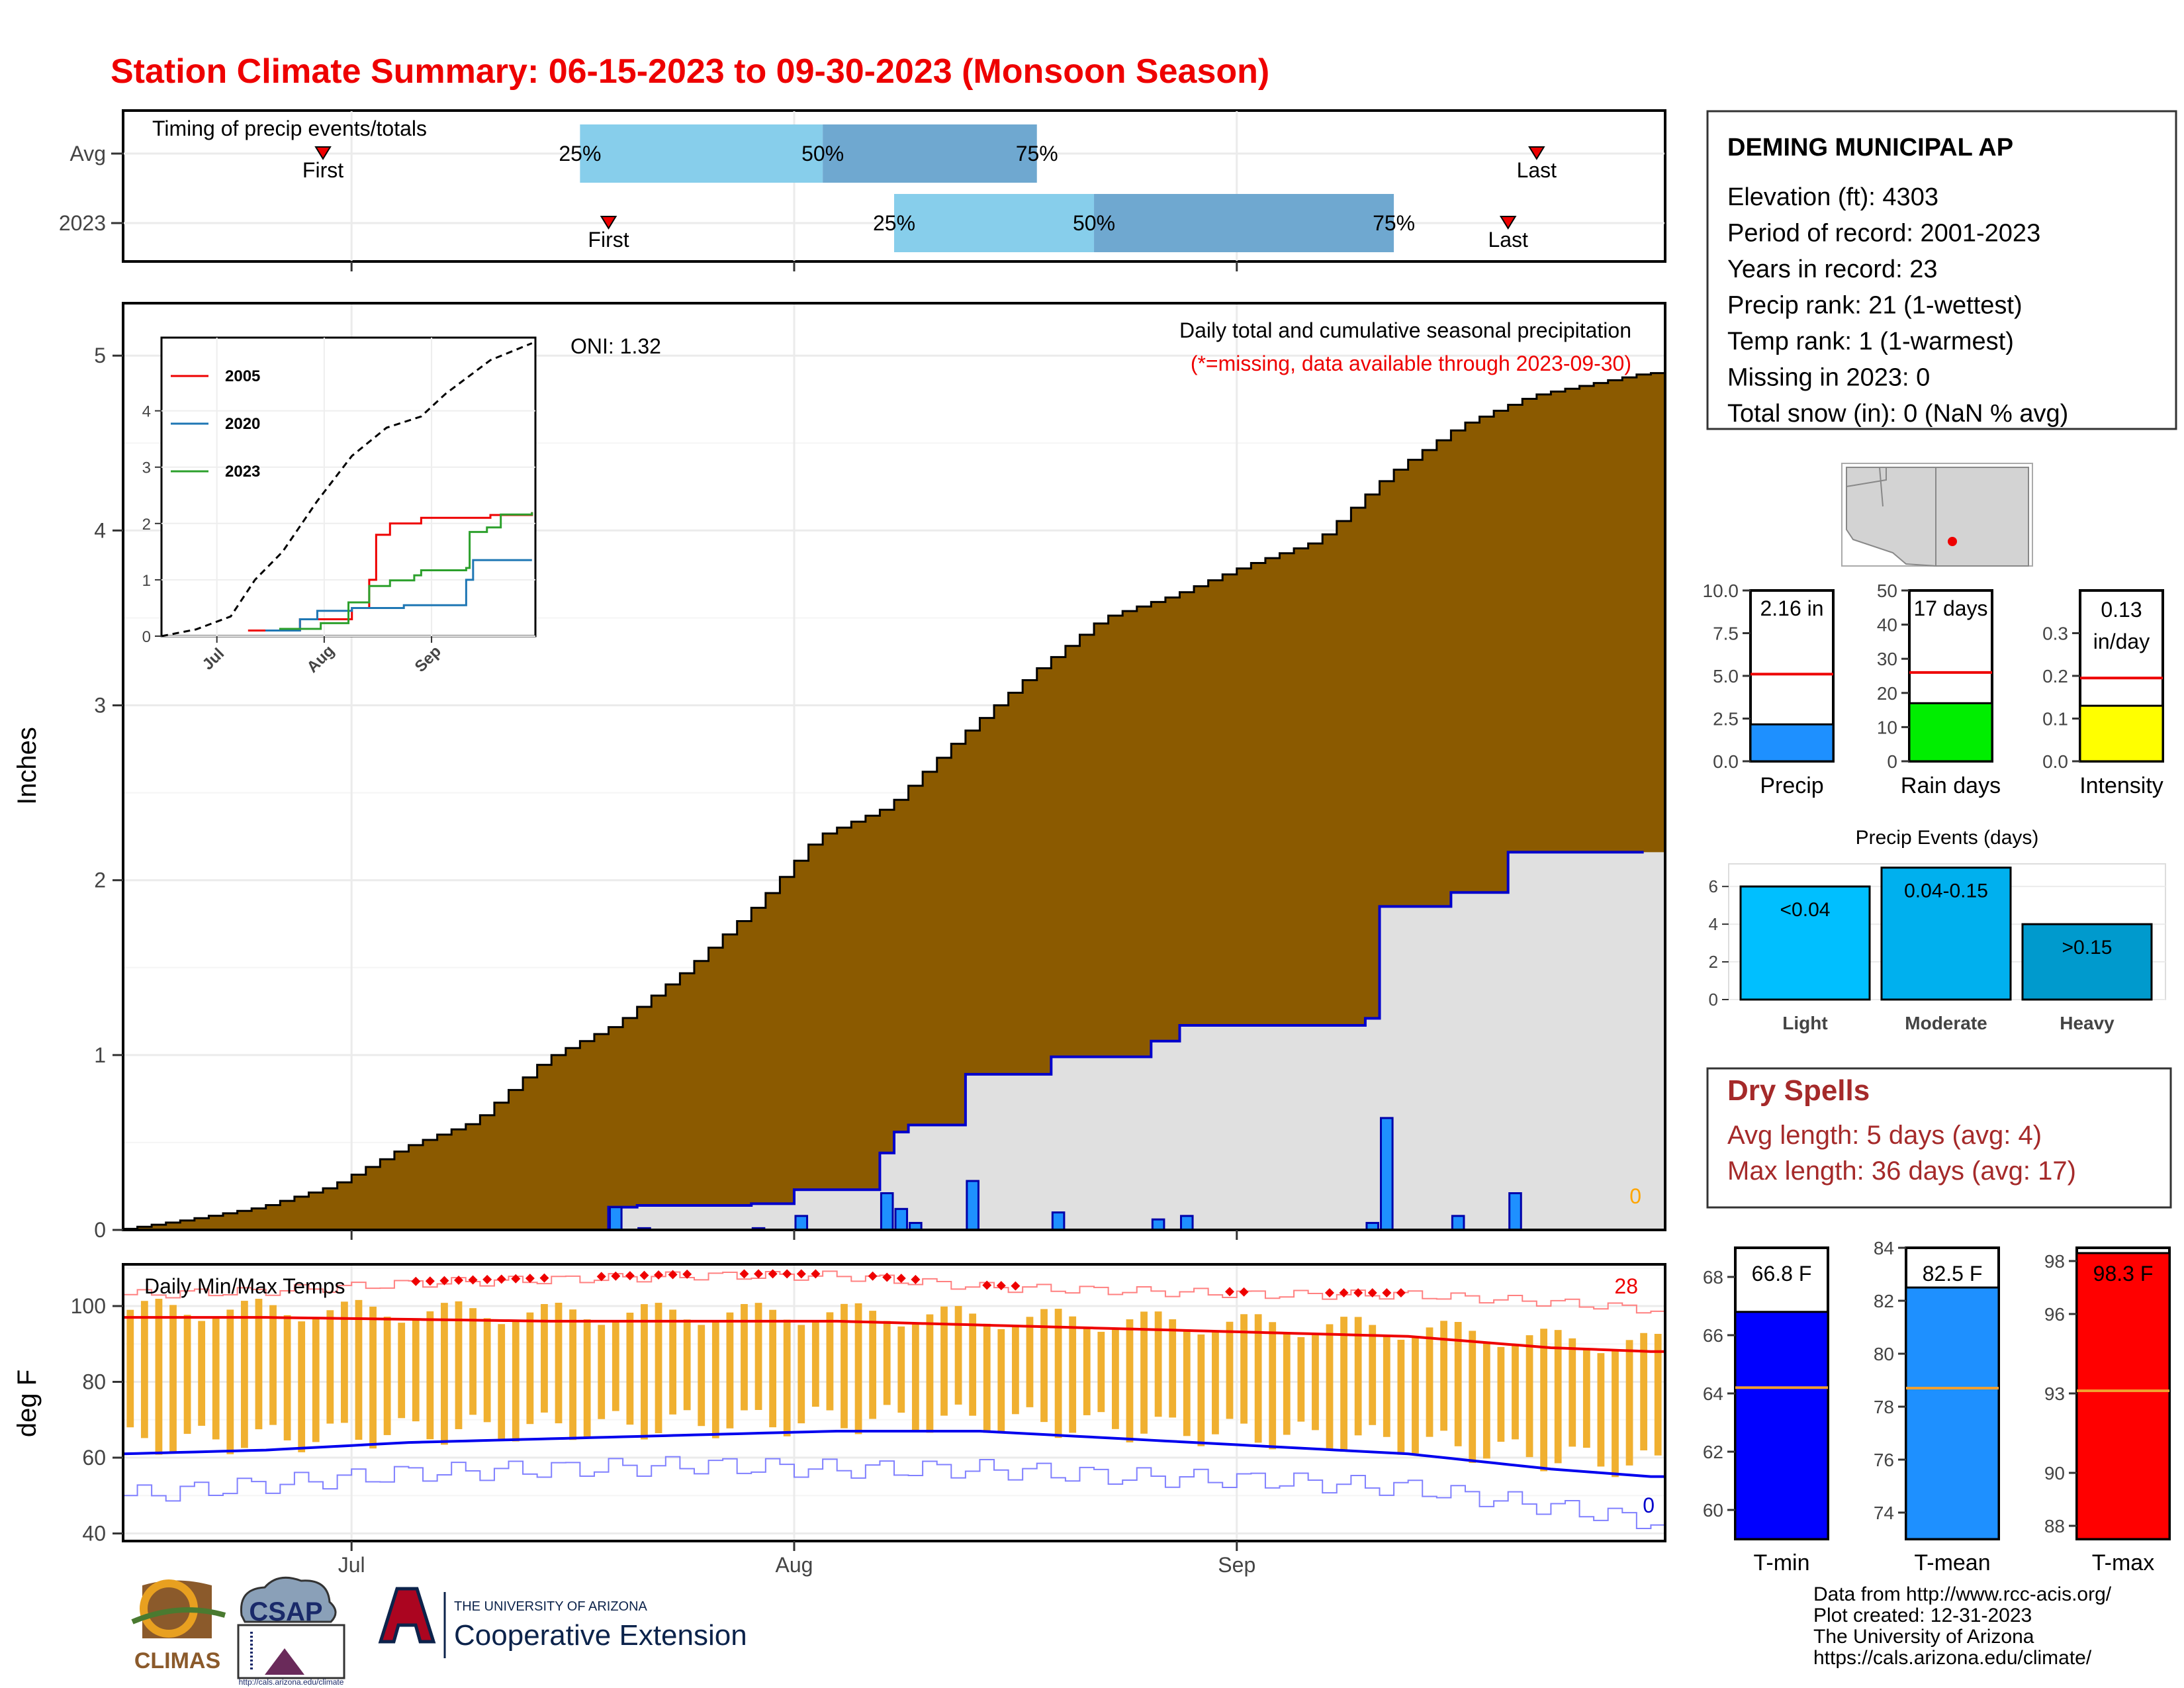 This screenshot has width=2184, height=1688. What do you see at coordinates (28, 766) in the screenshot?
I see `precip-ylabel: Inches` at bounding box center [28, 766].